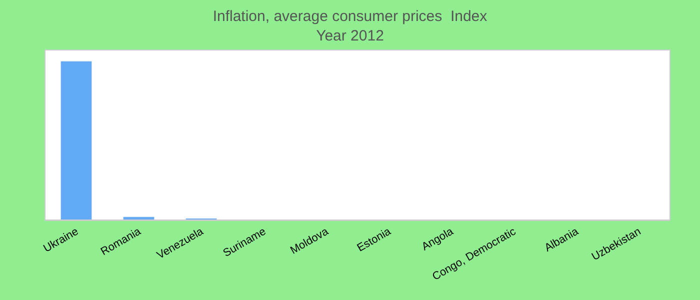 The image size is (700, 300). I want to click on chart-subtitle: Year 2012, so click(350, 36).